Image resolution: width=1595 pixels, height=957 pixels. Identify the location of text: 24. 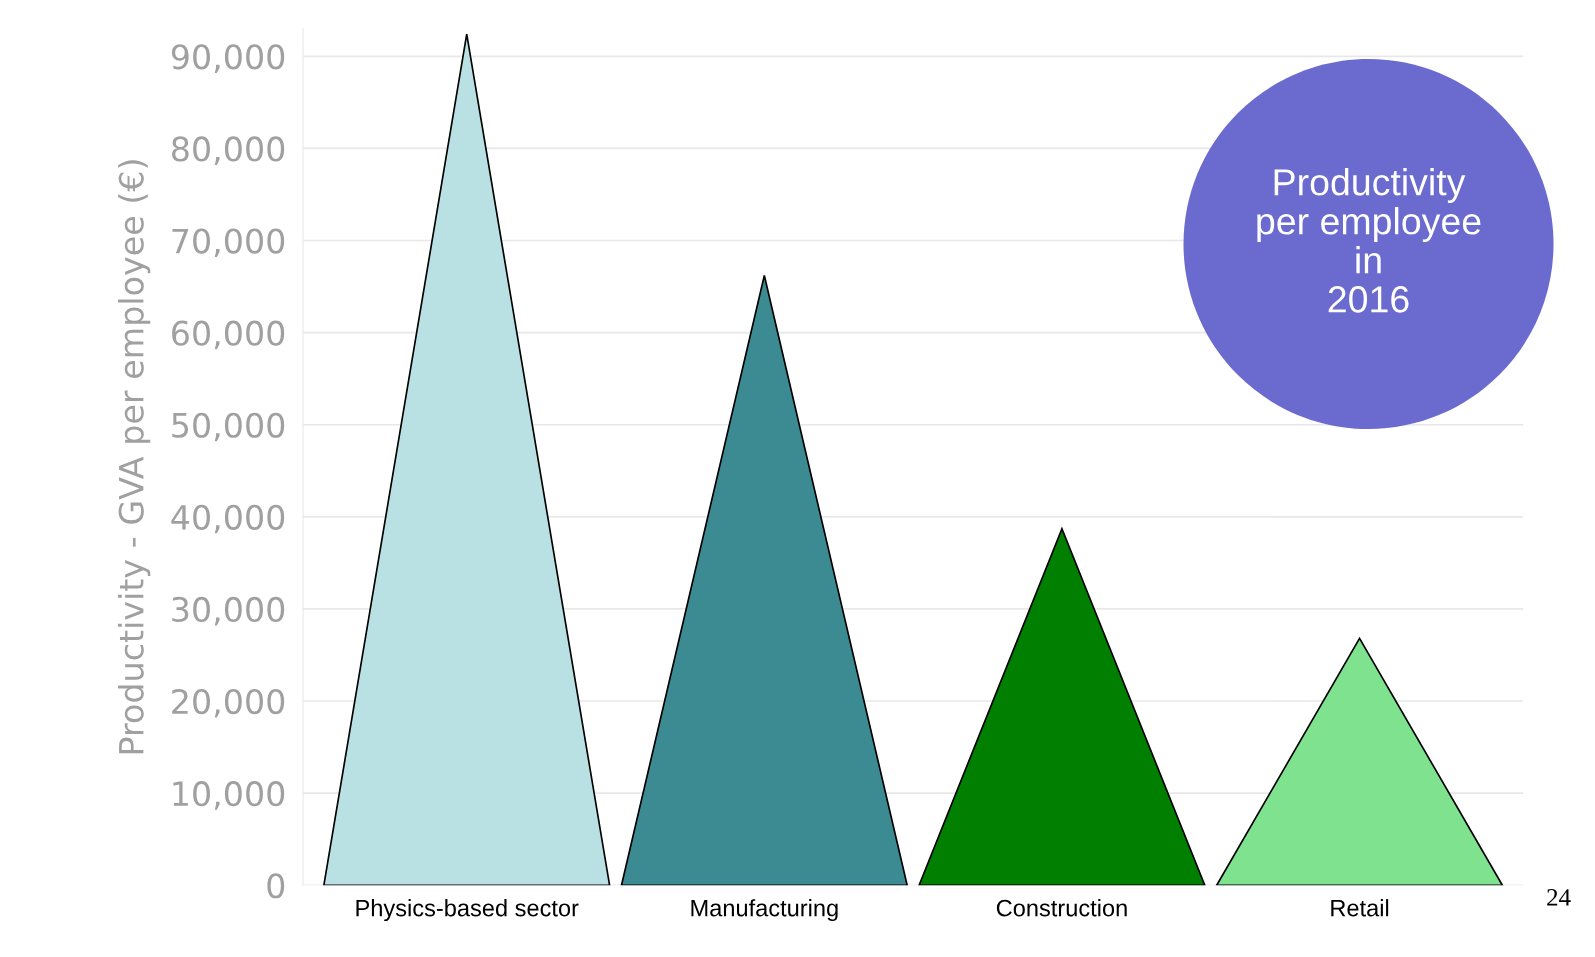
(1559, 897).